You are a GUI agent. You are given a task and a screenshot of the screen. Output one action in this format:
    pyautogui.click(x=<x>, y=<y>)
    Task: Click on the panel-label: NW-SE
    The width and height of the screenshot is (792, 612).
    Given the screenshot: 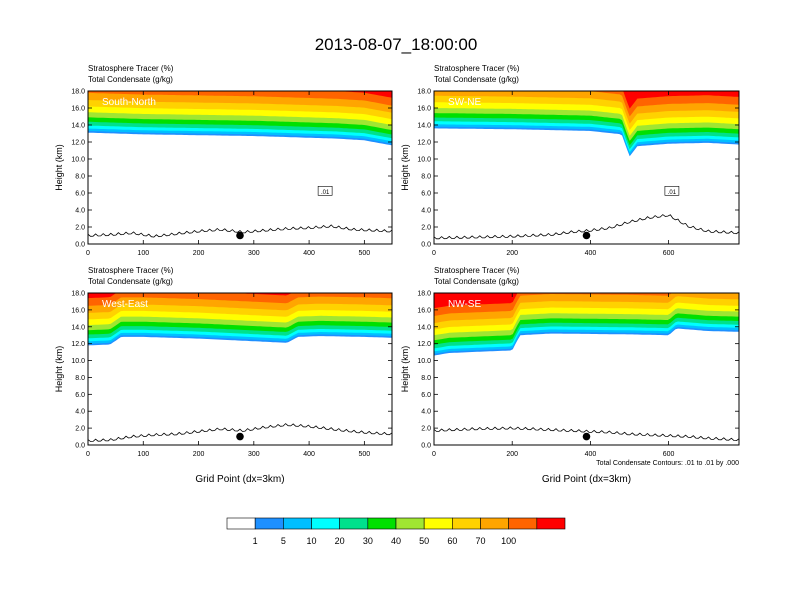 What is the action you would take?
    pyautogui.click(x=464, y=304)
    